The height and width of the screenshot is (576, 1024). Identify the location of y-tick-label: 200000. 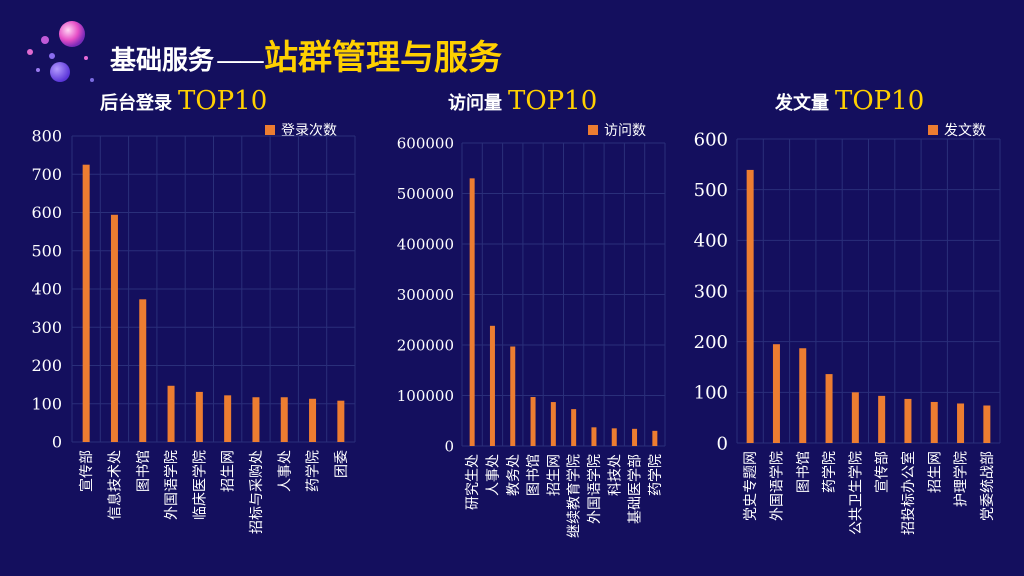
(425, 345).